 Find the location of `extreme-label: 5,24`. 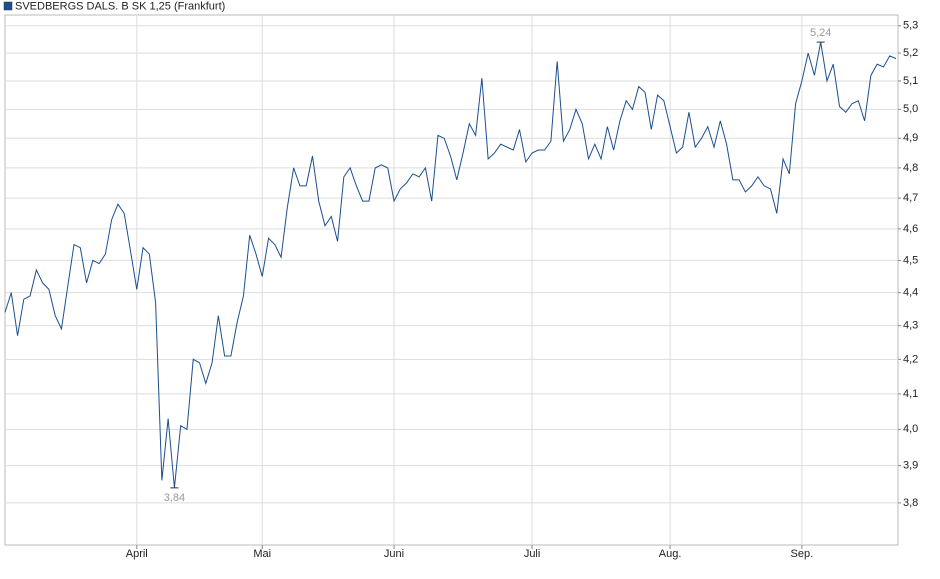

extreme-label: 5,24 is located at coordinates (820, 33).